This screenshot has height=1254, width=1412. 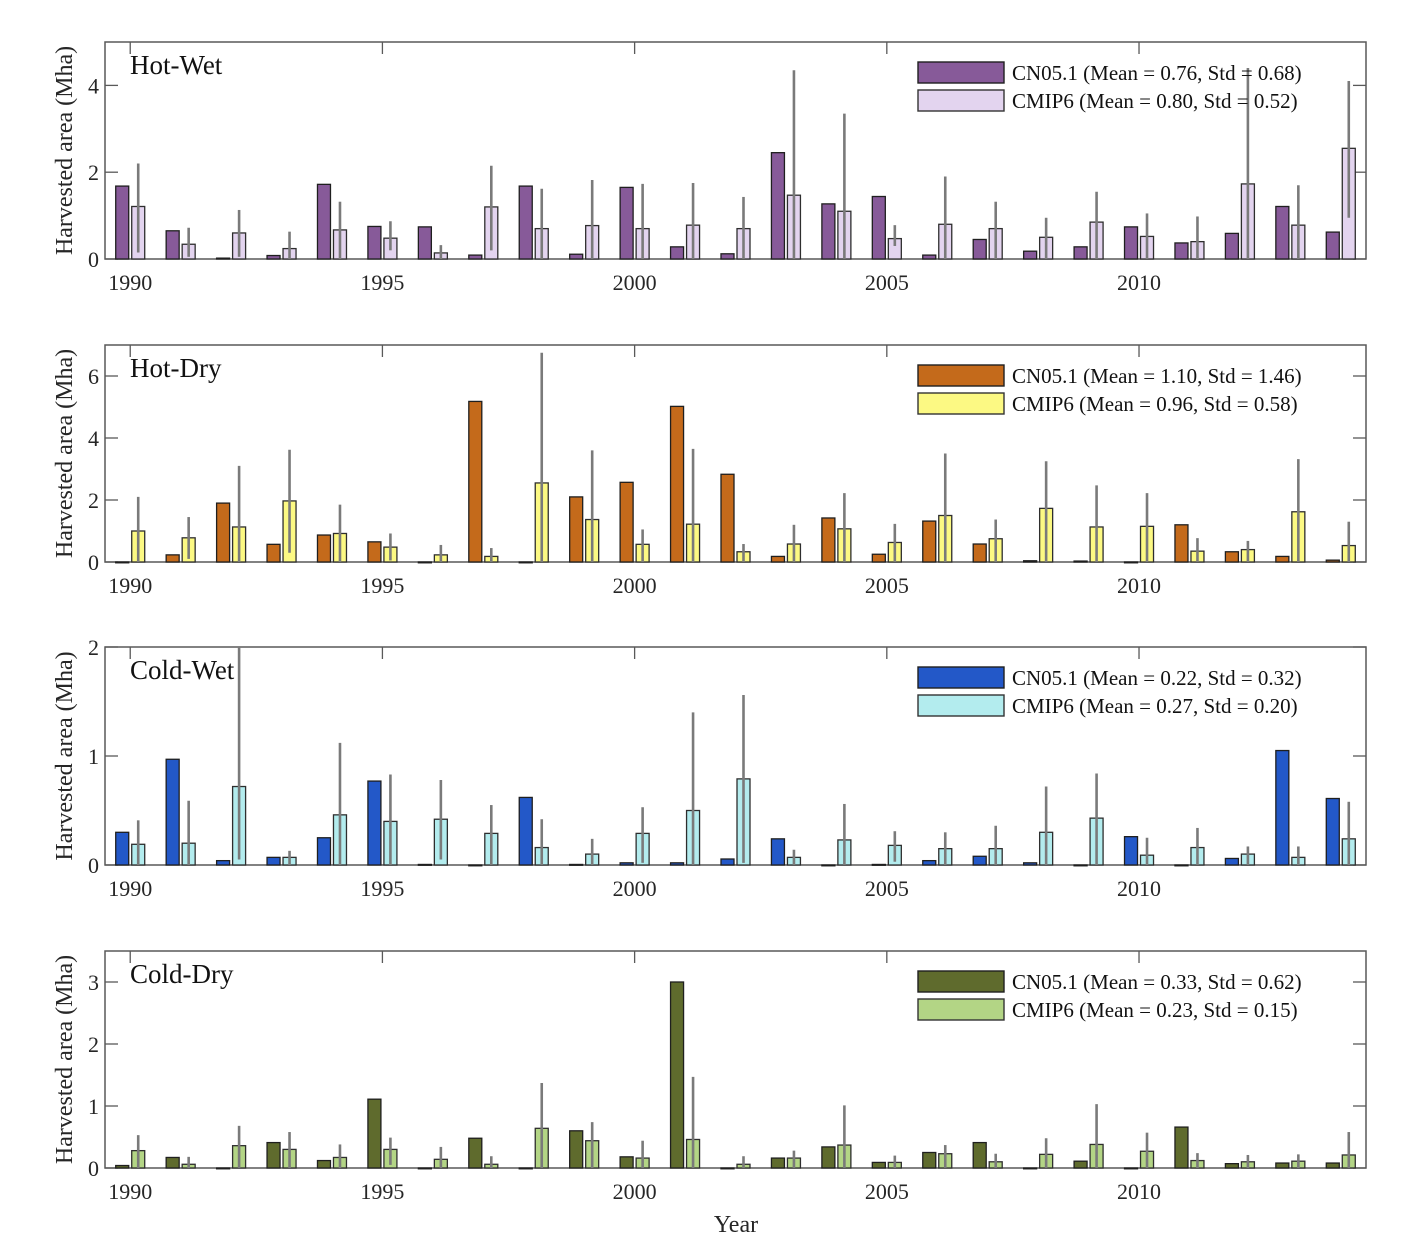 What do you see at coordinates (961, 72) in the screenshot?
I see `legend-swatch-cn051` at bounding box center [961, 72].